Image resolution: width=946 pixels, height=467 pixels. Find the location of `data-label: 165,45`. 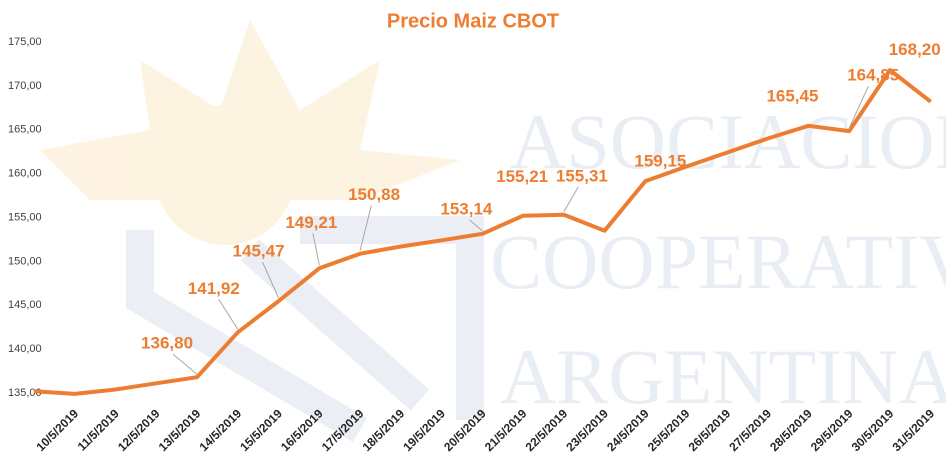

data-label: 165,45 is located at coordinates (792, 95).